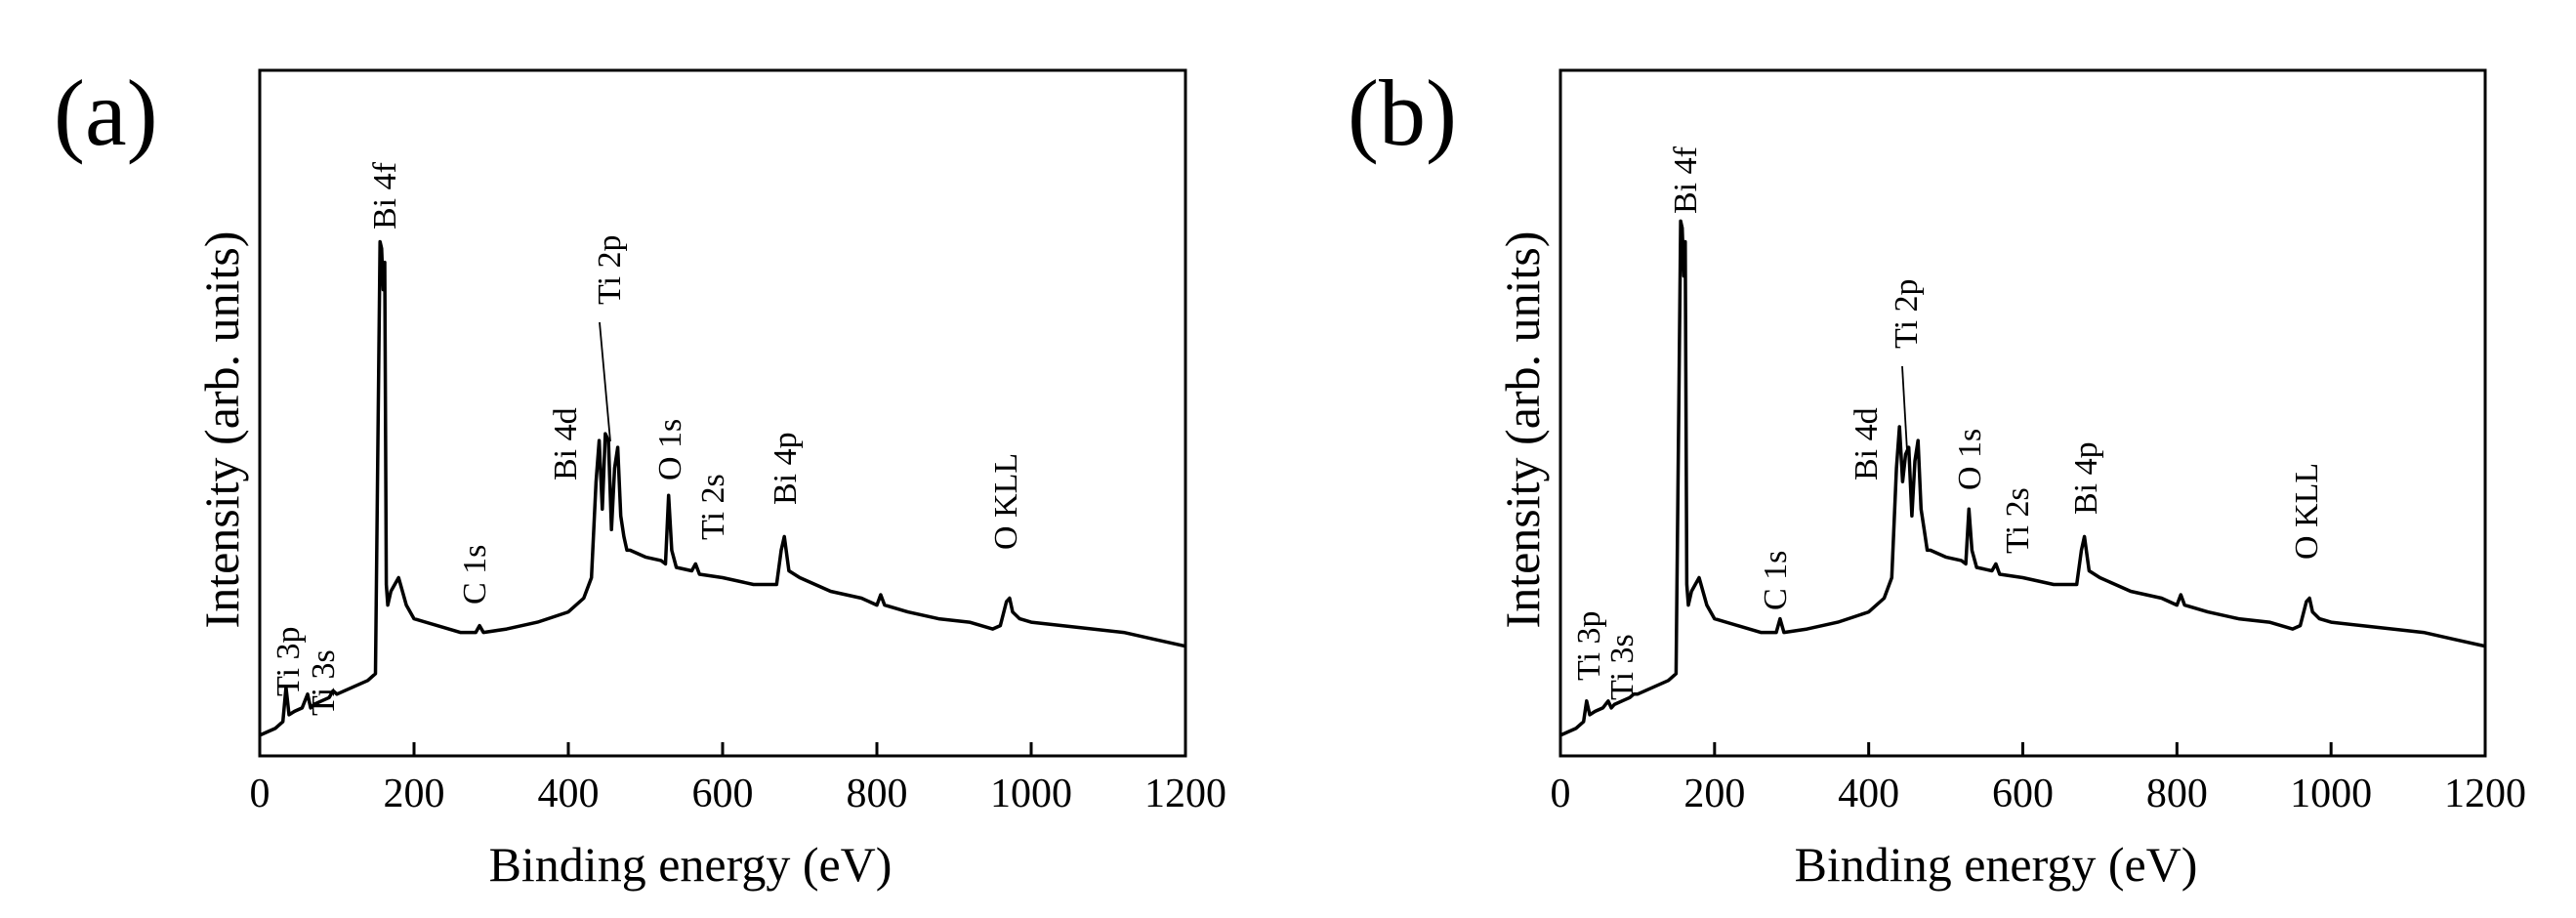  I want to click on x-tick-label-a-1200: 1200, so click(1185, 794).